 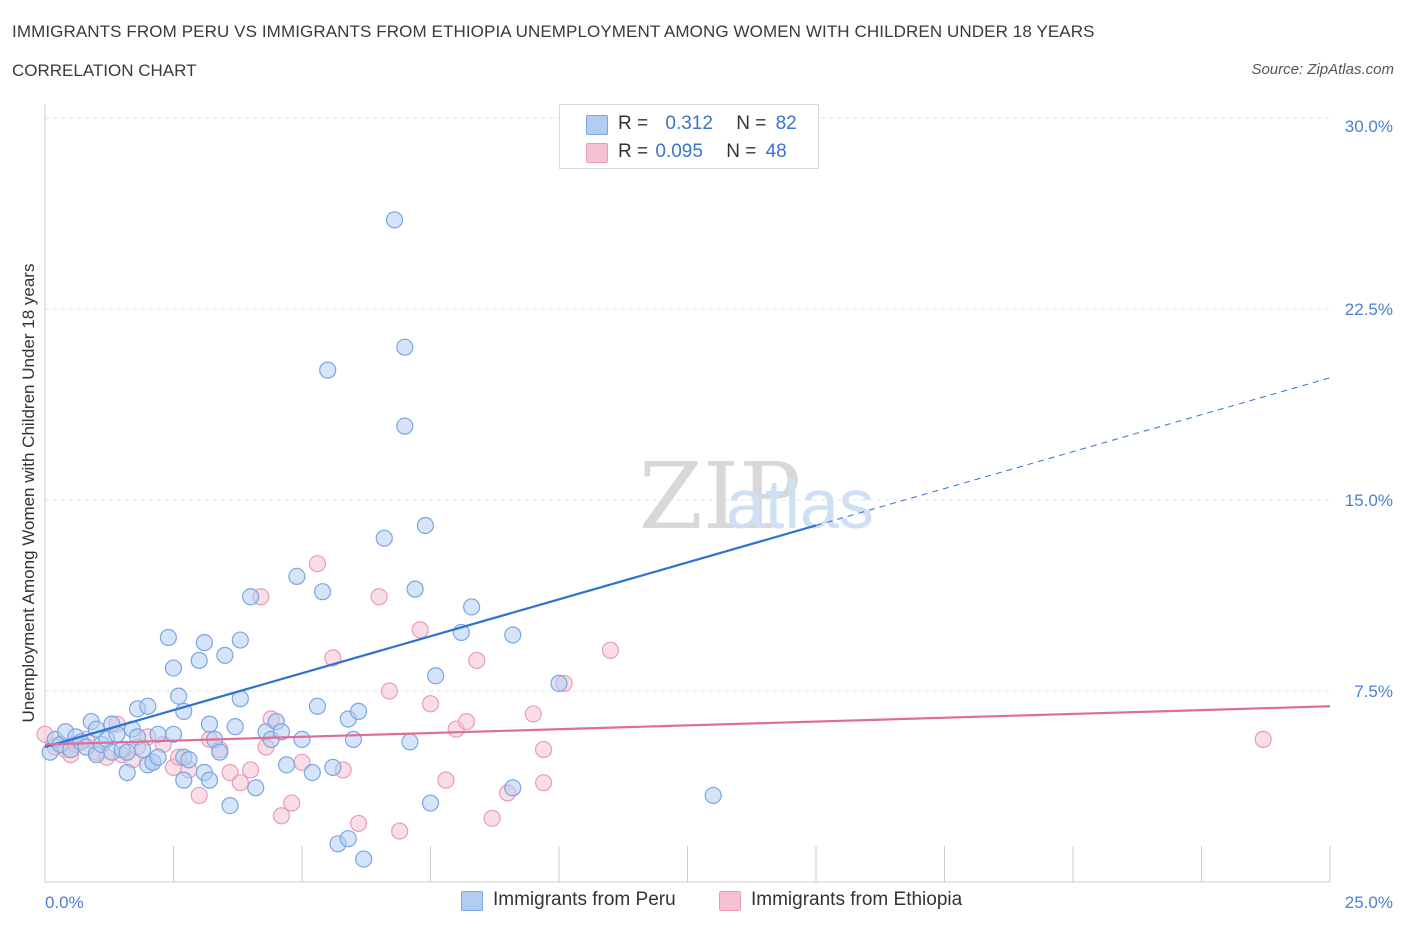 What do you see at coordinates (679, 151) in the screenshot?
I see `ethiopia-r-value: 0.095` at bounding box center [679, 151].